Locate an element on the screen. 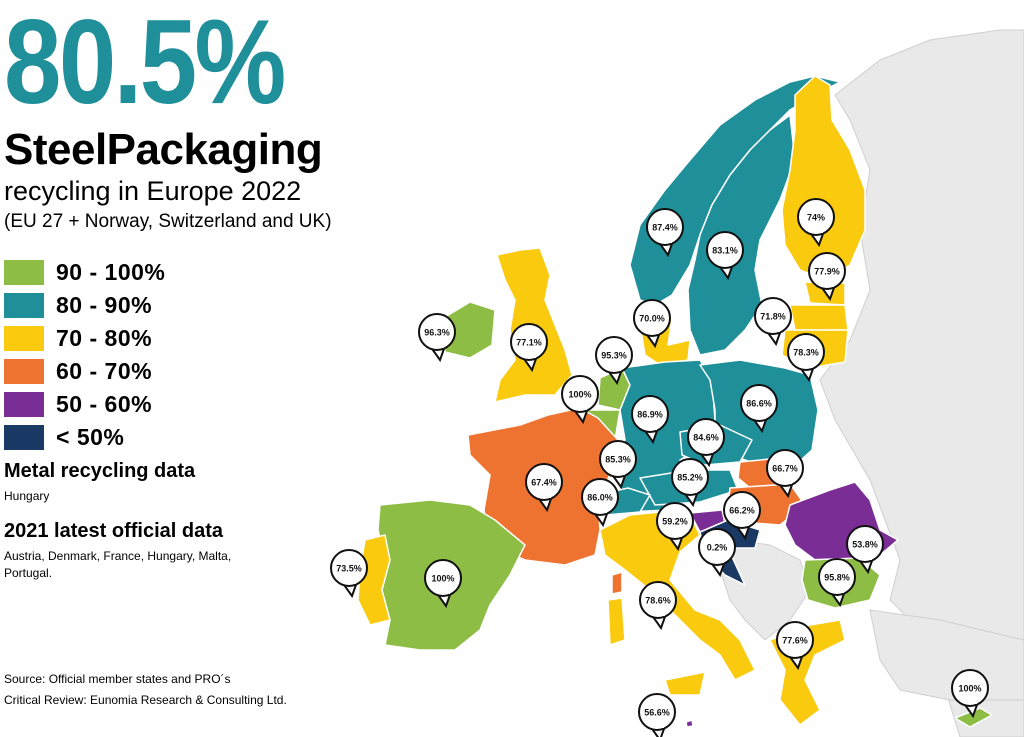 Image resolution: width=1024 pixels, height=737 pixels. marker-label: 96.3% is located at coordinates (437, 333).